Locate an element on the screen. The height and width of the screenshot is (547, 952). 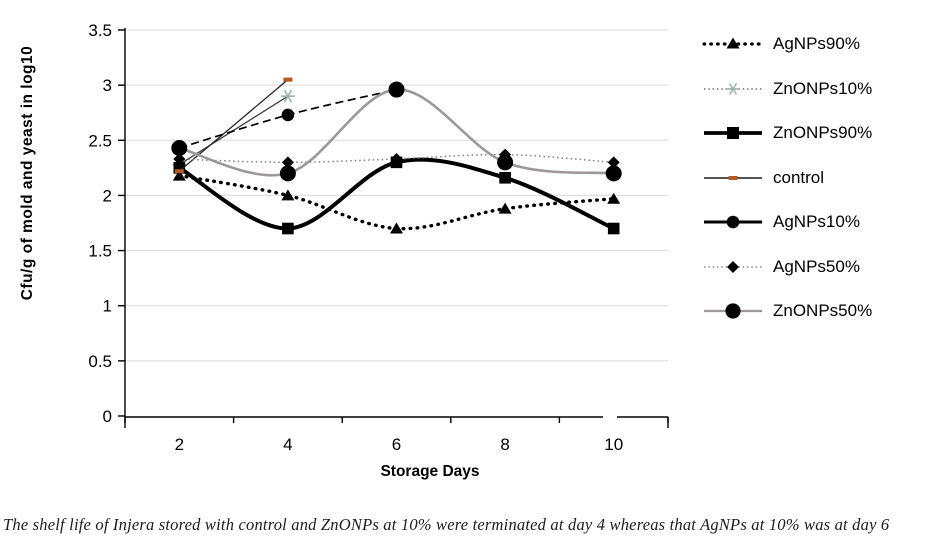
legend-sample-solid-circle-icon is located at coordinates (733, 222).